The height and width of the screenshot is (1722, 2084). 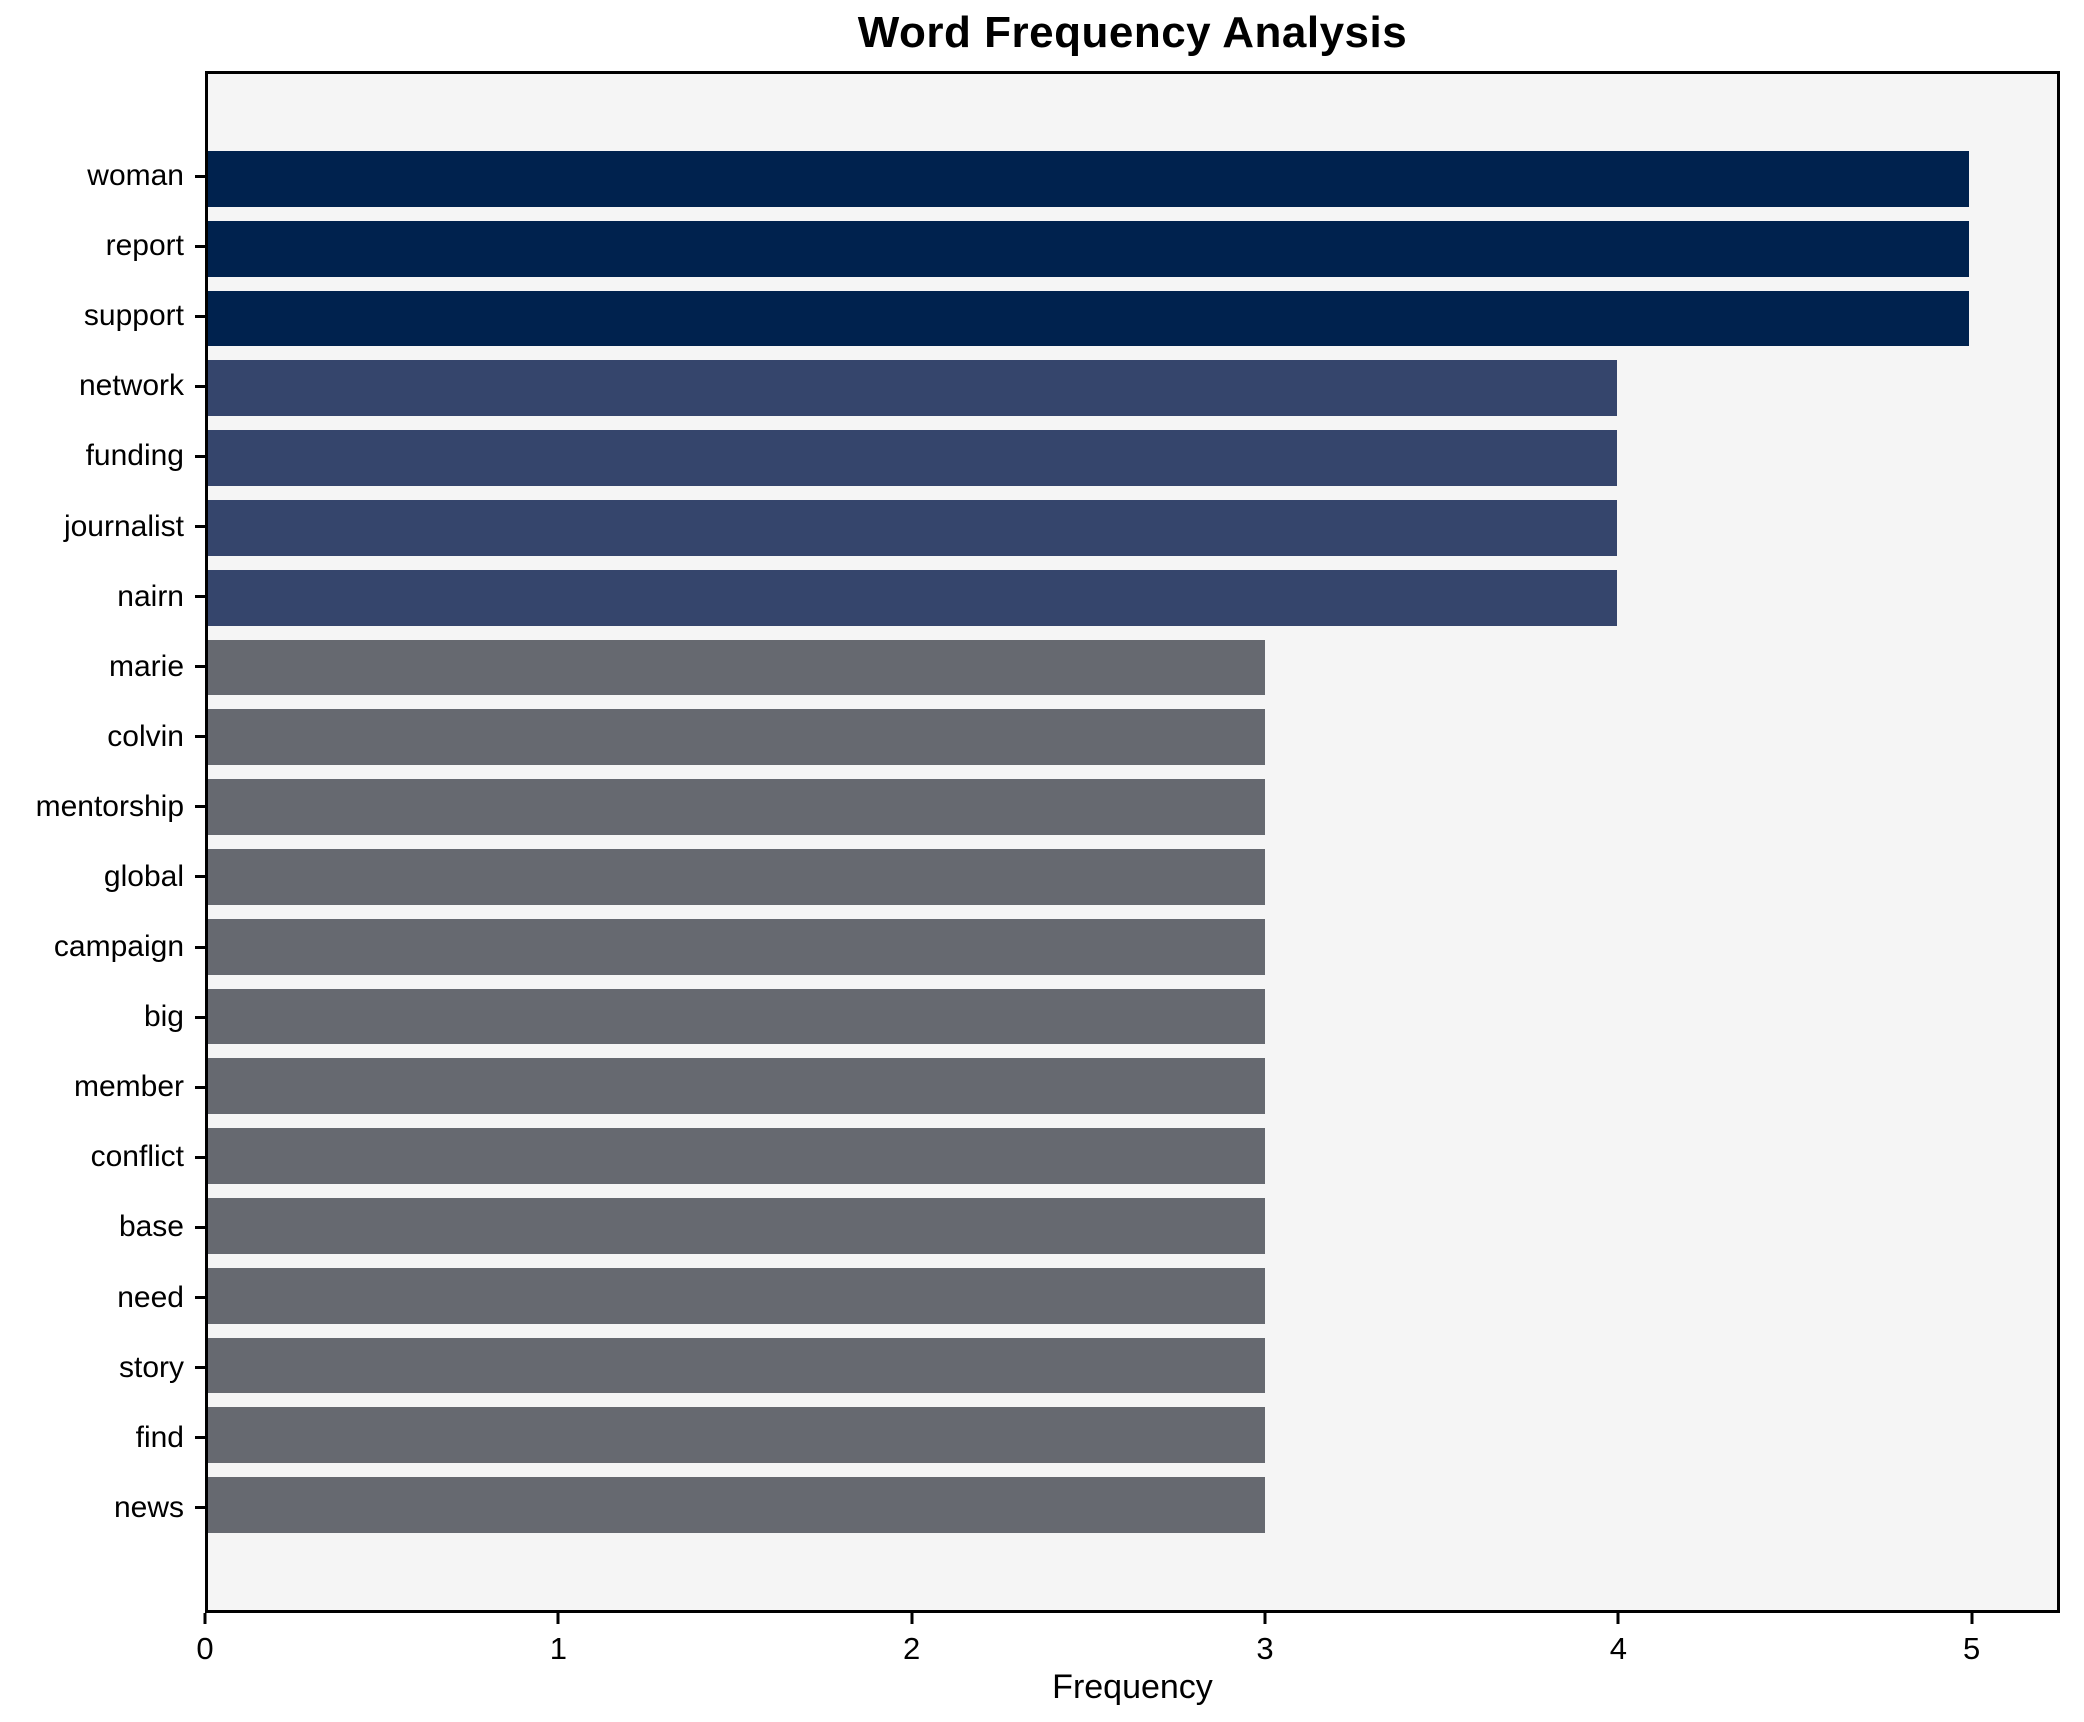 I want to click on bar-base, so click(x=736, y=1225).